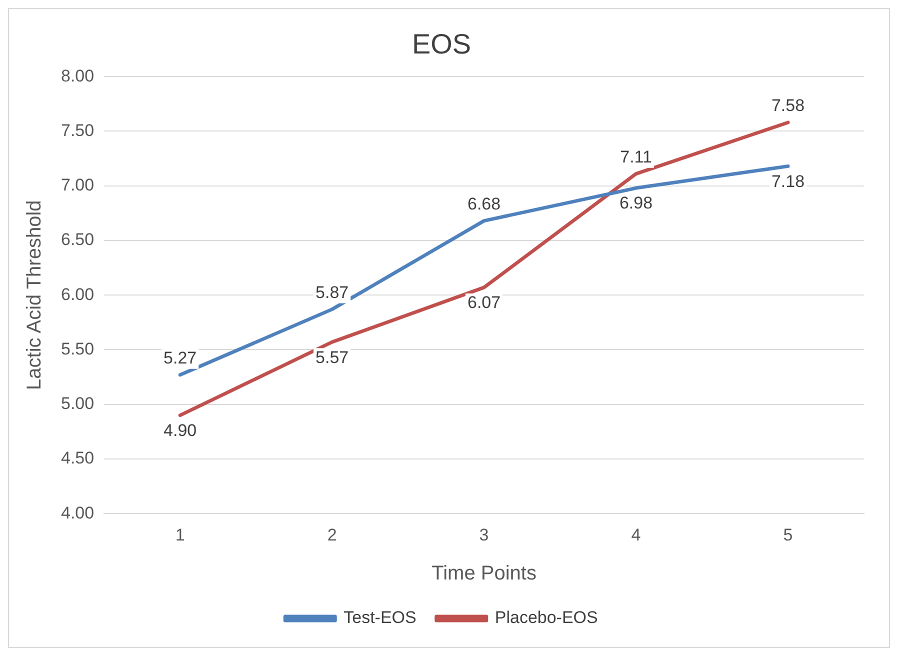  What do you see at coordinates (332, 292) in the screenshot?
I see `data-label: 5.87` at bounding box center [332, 292].